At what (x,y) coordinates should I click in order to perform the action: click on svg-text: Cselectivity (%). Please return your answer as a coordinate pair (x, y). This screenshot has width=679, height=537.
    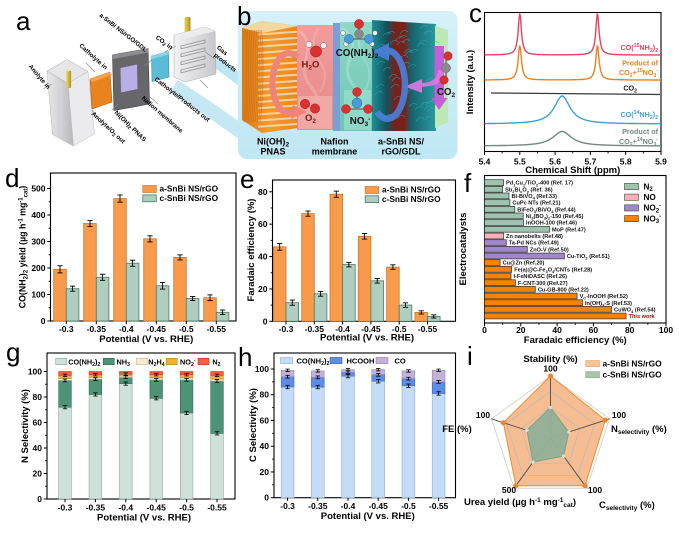
    Looking at the image, I should click on (627, 506).